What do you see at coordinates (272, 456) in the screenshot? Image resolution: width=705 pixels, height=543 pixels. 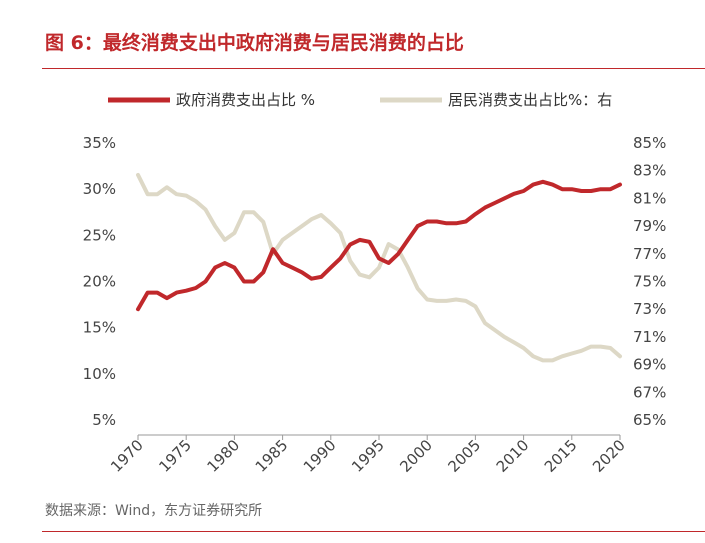 I see `x-tick-label: 1985` at bounding box center [272, 456].